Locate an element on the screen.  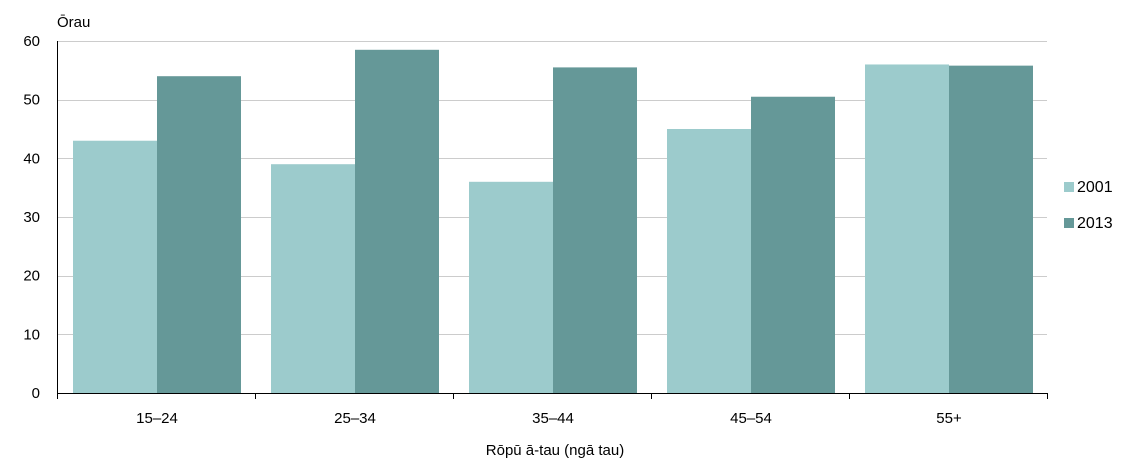
y-tick-label: 30 is located at coordinates (31, 217).